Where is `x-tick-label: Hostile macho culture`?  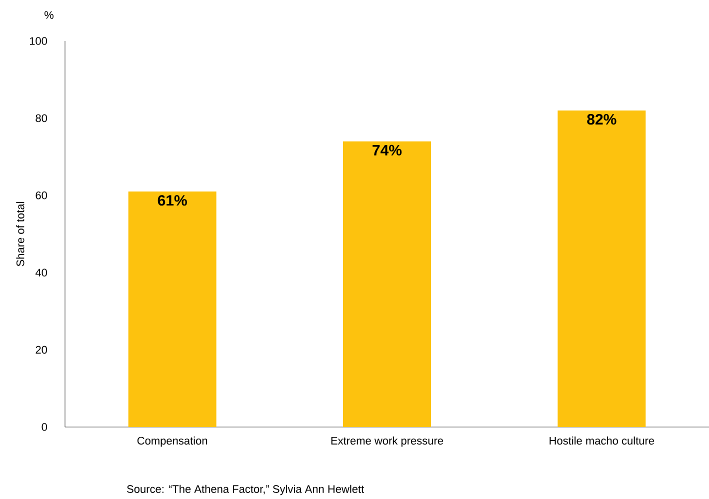
x-tick-label: Hostile macho culture is located at coordinates (602, 440).